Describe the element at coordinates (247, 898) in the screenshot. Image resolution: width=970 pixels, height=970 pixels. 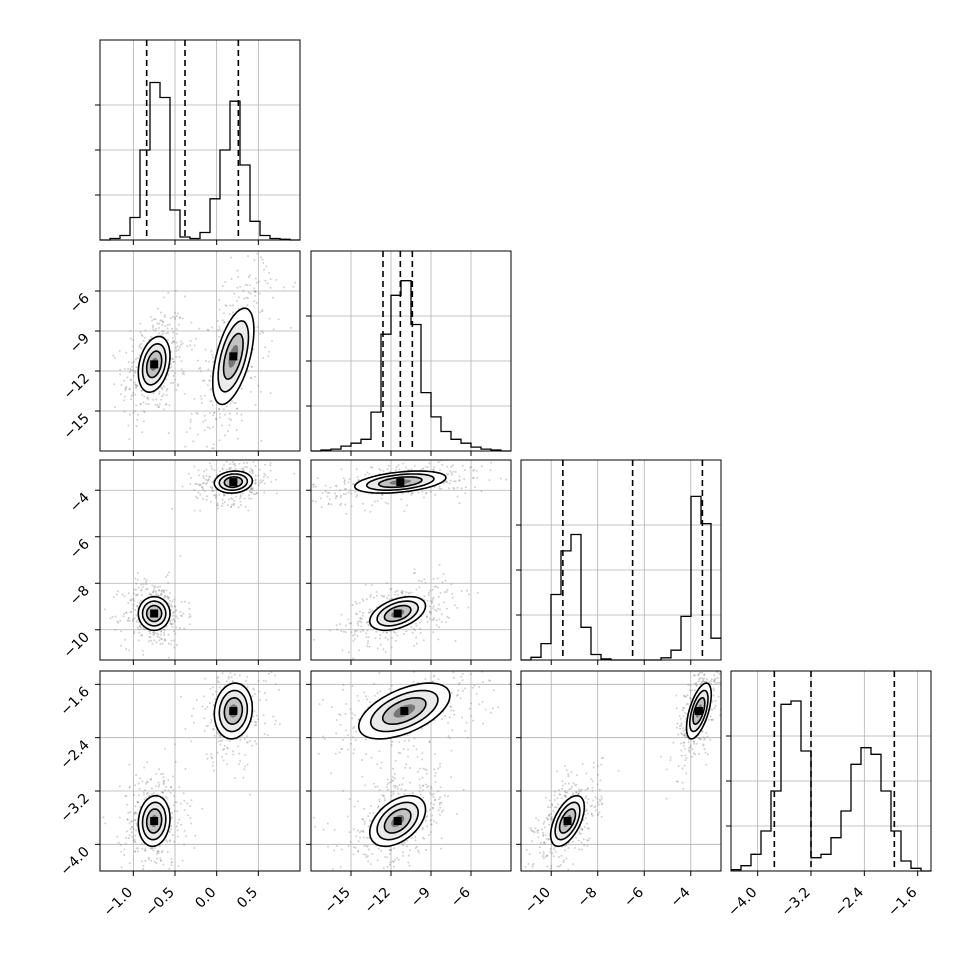
I see `x-tick-label: 0.5` at that location.